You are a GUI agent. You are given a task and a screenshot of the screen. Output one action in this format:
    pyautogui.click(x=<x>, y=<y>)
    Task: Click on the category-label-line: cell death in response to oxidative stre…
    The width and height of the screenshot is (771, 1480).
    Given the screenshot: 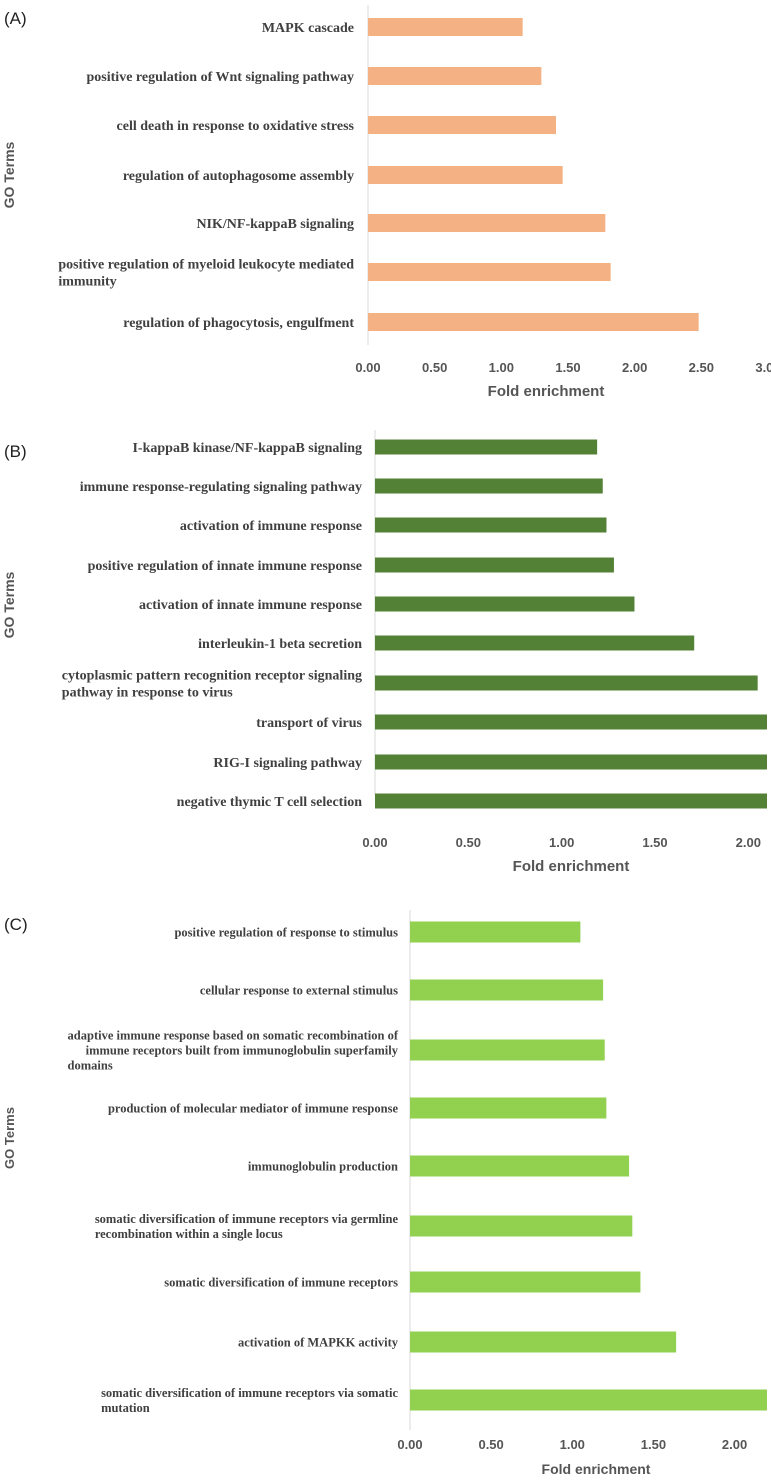 What is the action you would take?
    pyautogui.click(x=236, y=126)
    